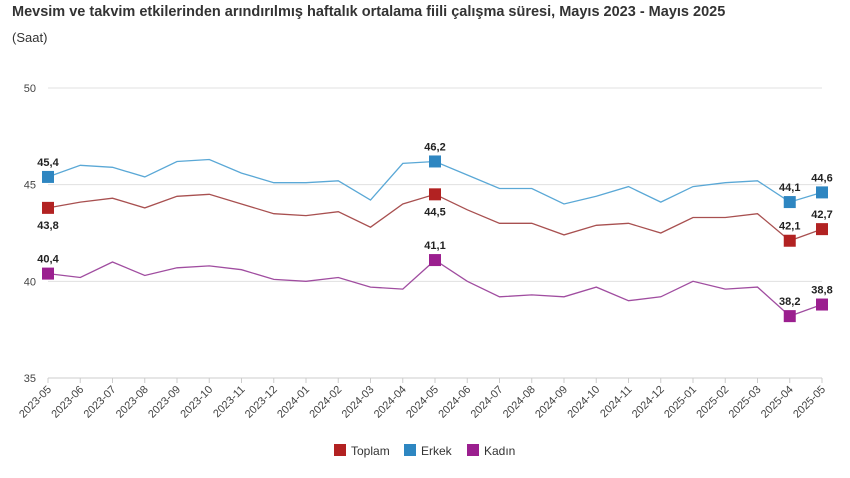  Describe the element at coordinates (434, 212) in the screenshot. I see `data-label: 44,5` at that location.